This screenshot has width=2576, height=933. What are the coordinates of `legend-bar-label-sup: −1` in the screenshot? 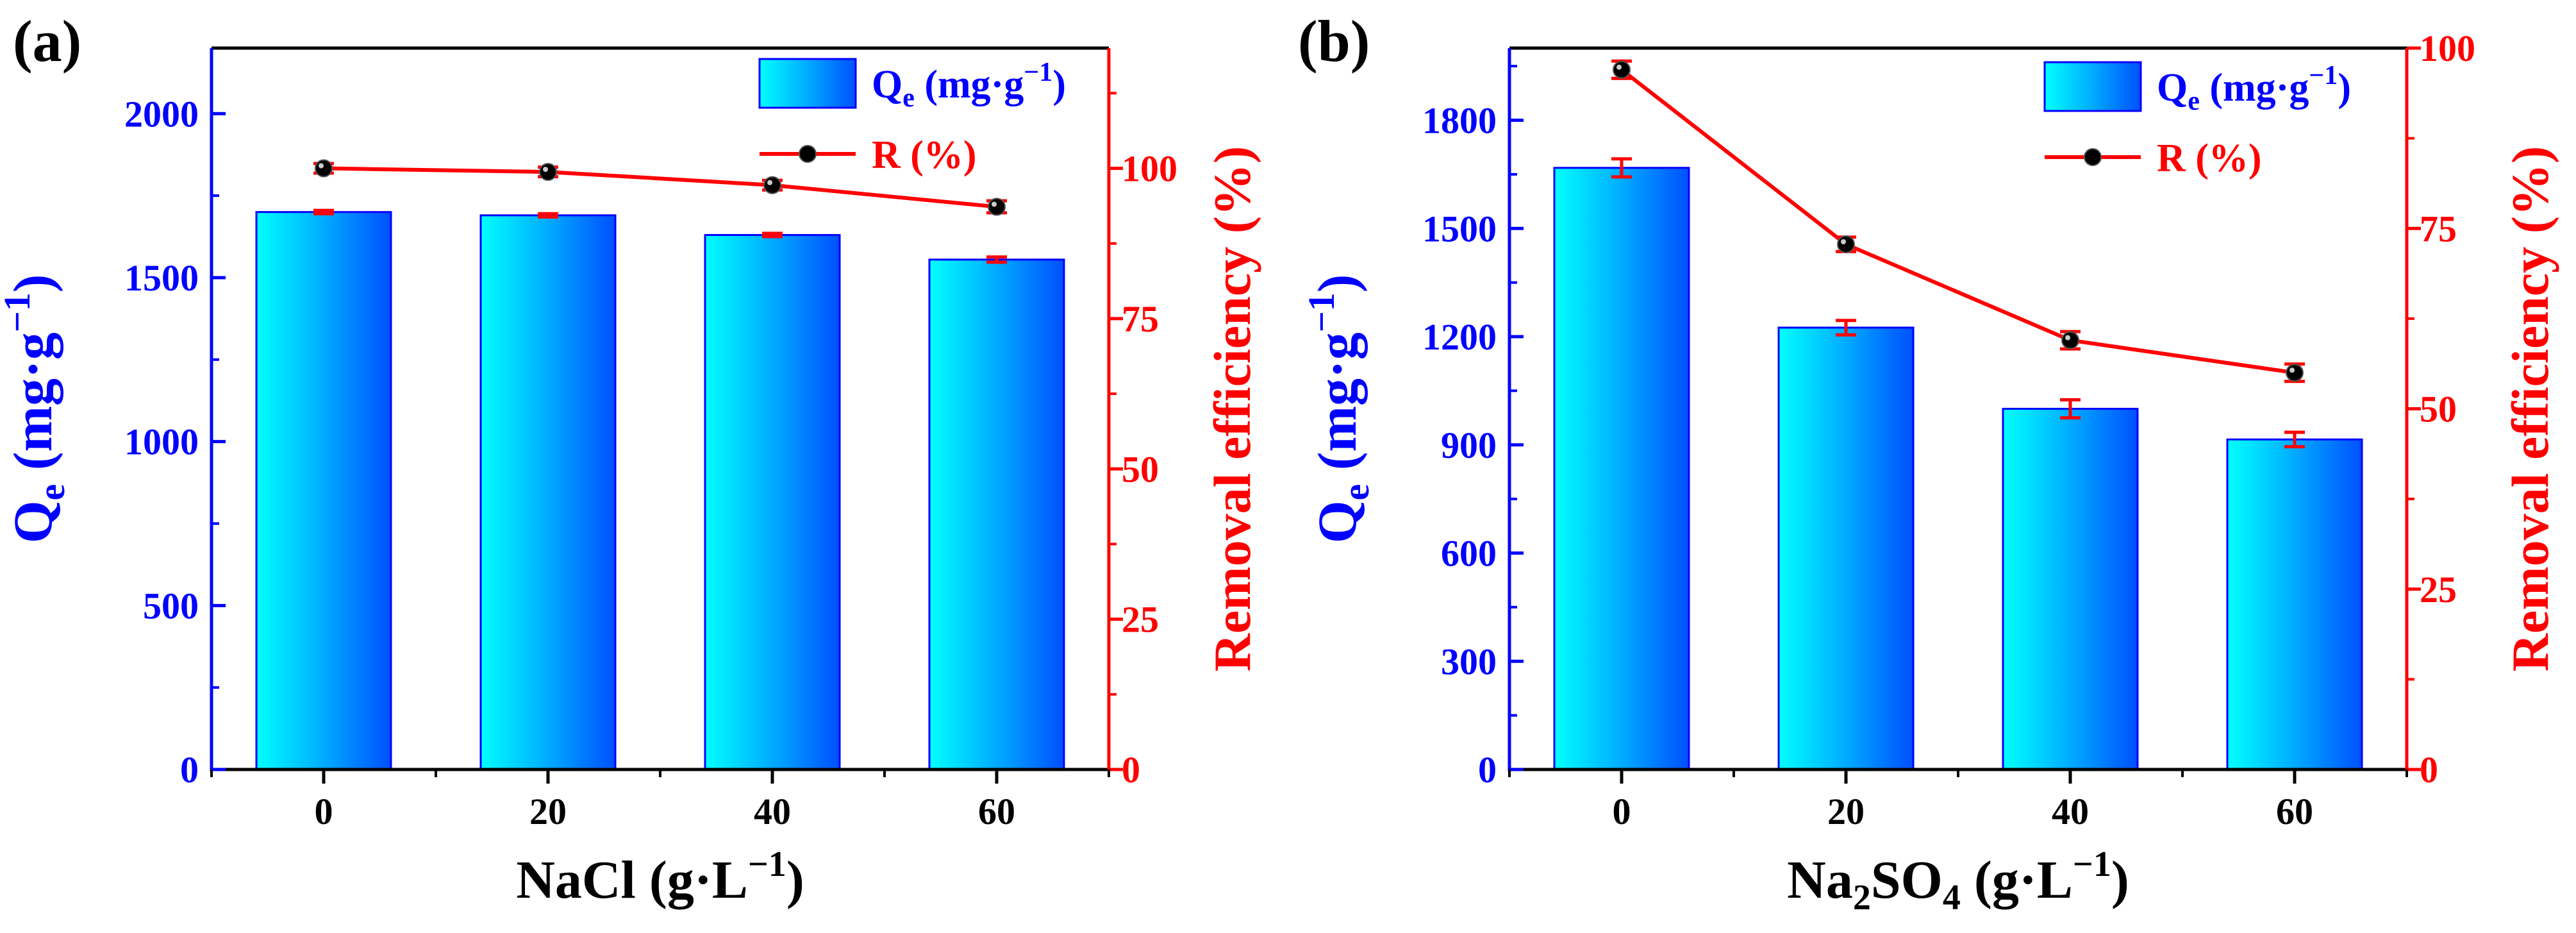 It's located at (1038, 72).